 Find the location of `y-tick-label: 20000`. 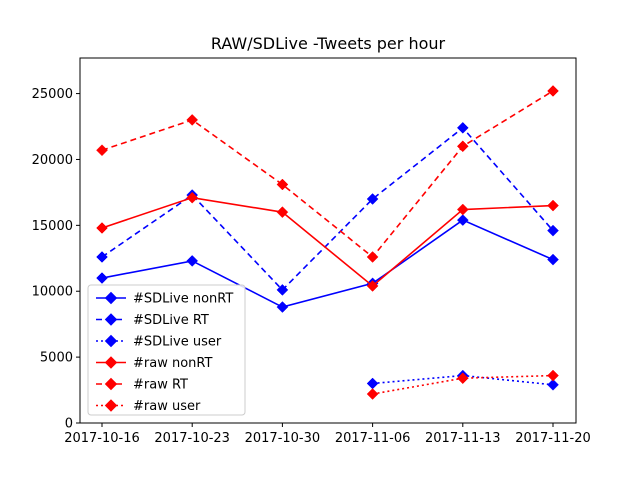

y-tick-label: 20000 is located at coordinates (52, 160).